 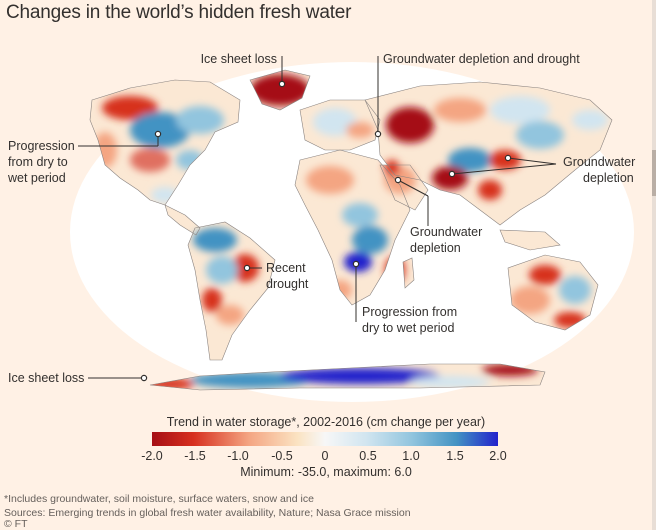 I want to click on legend-tick: -1.5, so click(x=195, y=456).